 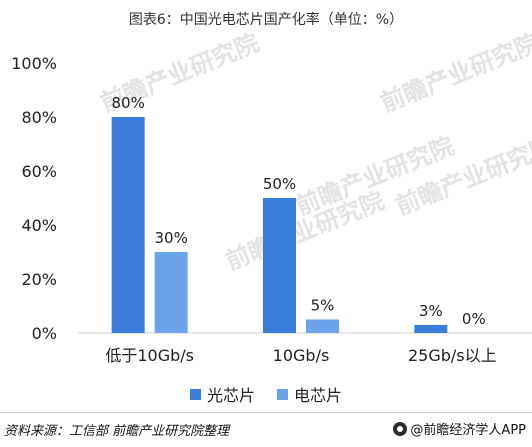 What do you see at coordinates (266, 394) in the screenshot?
I see `legend: 光芯片 电芯片` at bounding box center [266, 394].